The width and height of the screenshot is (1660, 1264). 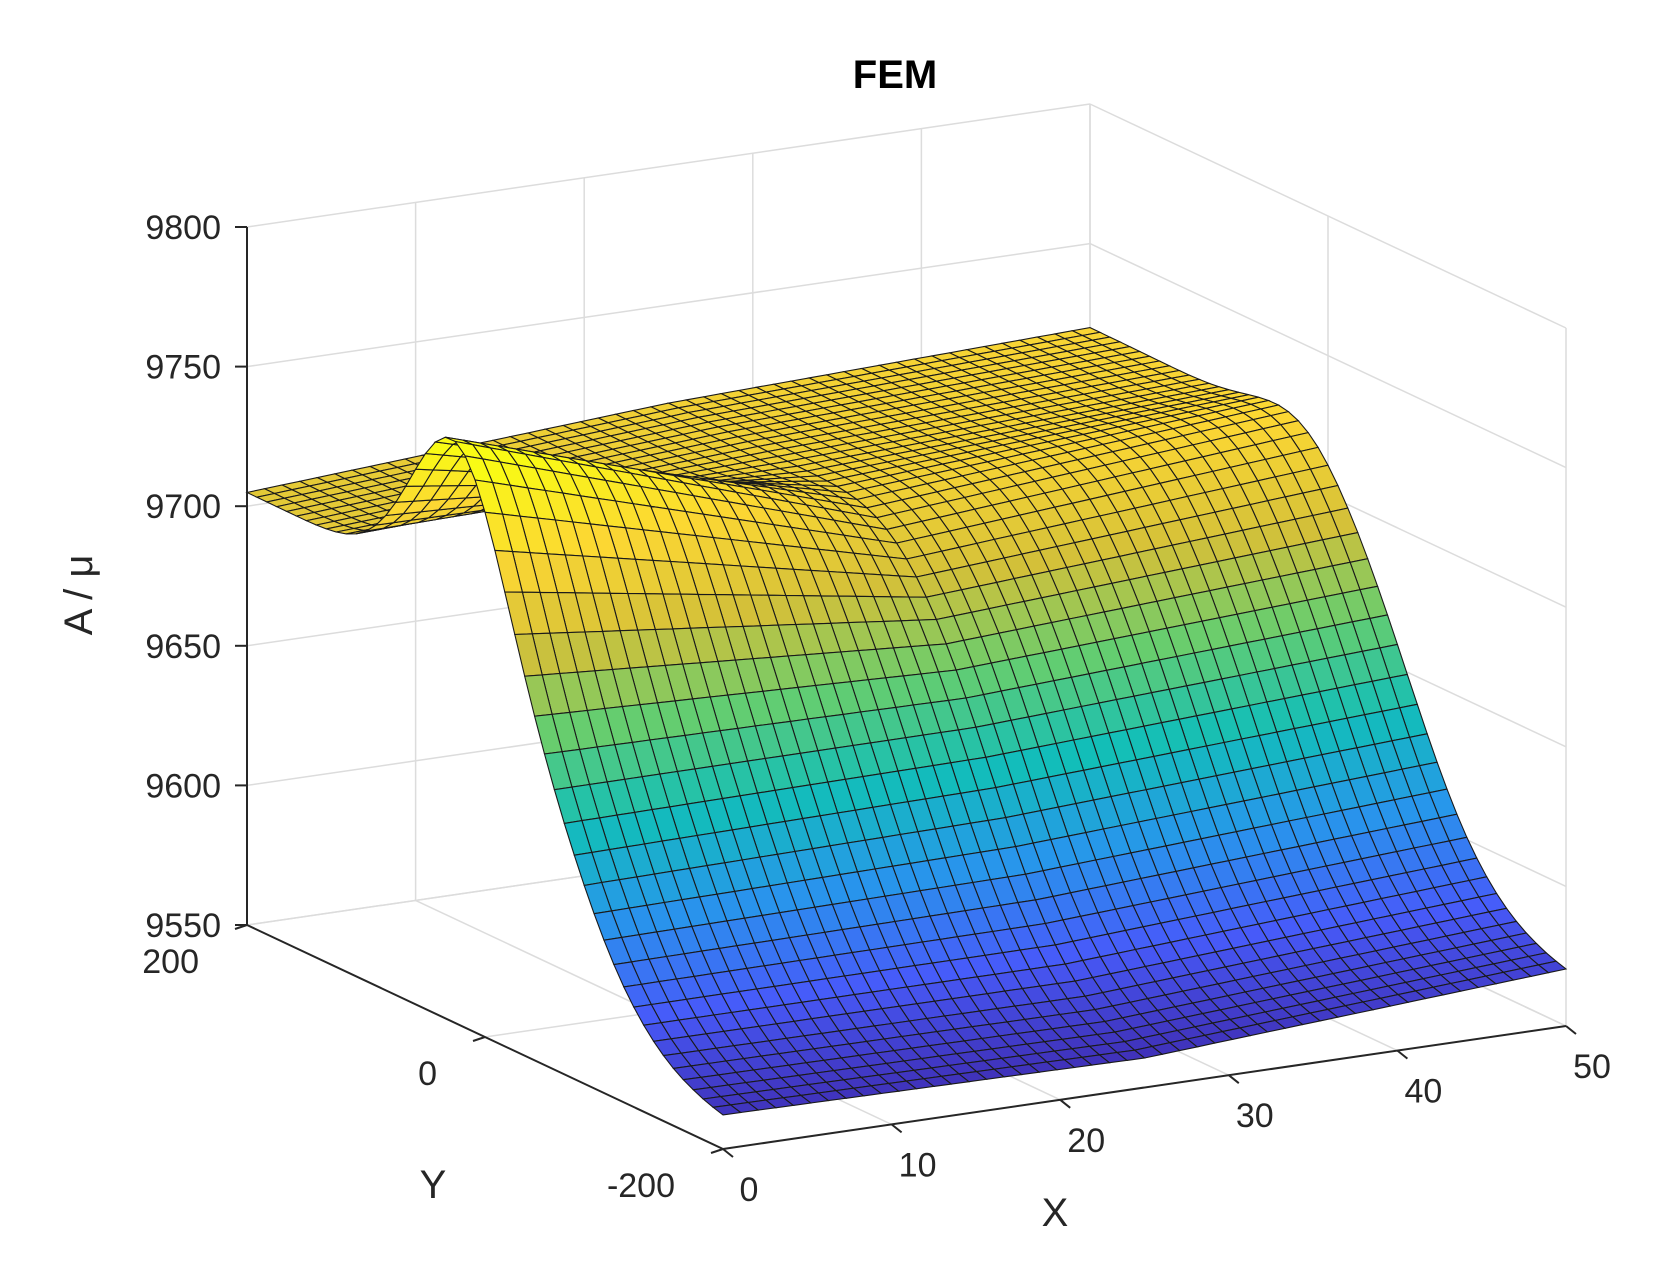 What do you see at coordinates (433, 1185) in the screenshot?
I see `y-axis-label: Y` at bounding box center [433, 1185].